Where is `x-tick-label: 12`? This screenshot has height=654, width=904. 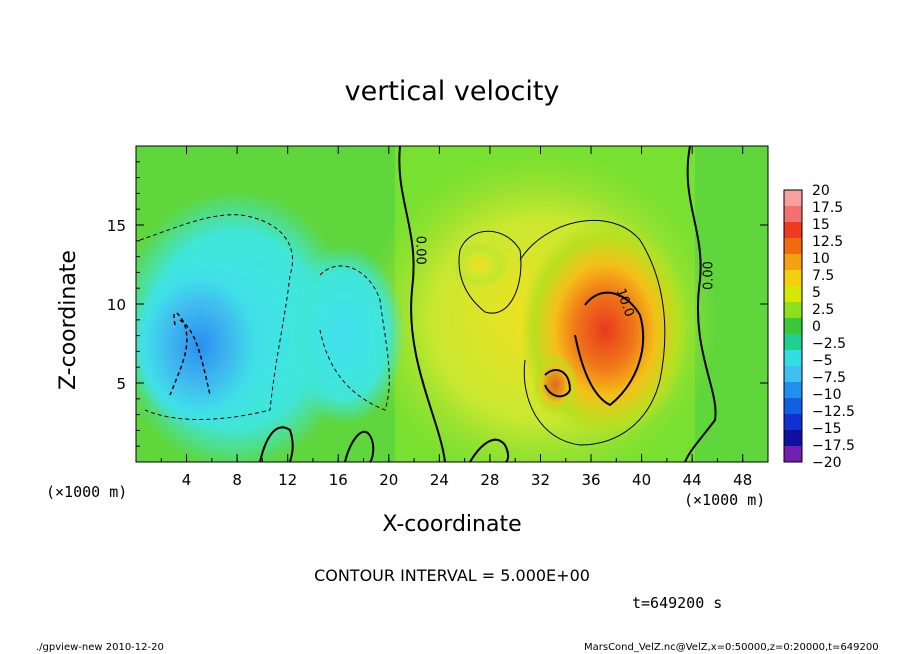 x-tick-label: 12 is located at coordinates (287, 480).